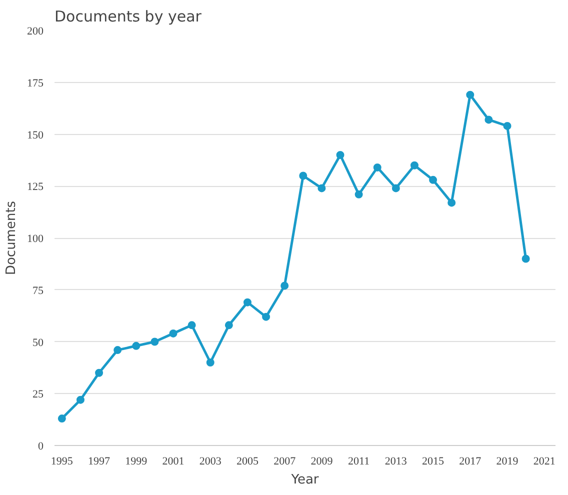 Image resolution: width=568 pixels, height=495 pixels. I want to click on x-tick-label: 2001, so click(173, 462).